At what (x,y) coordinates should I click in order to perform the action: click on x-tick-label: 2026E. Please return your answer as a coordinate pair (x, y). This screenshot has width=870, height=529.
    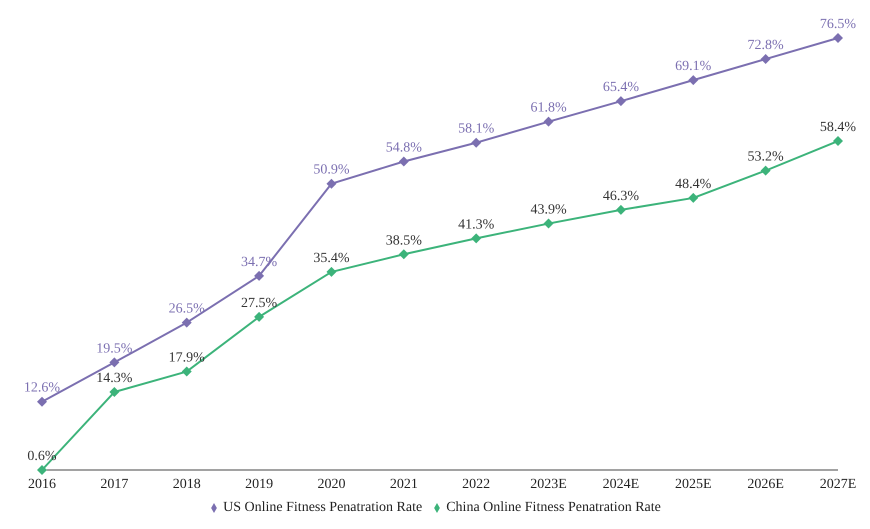
    Looking at the image, I should click on (765, 484).